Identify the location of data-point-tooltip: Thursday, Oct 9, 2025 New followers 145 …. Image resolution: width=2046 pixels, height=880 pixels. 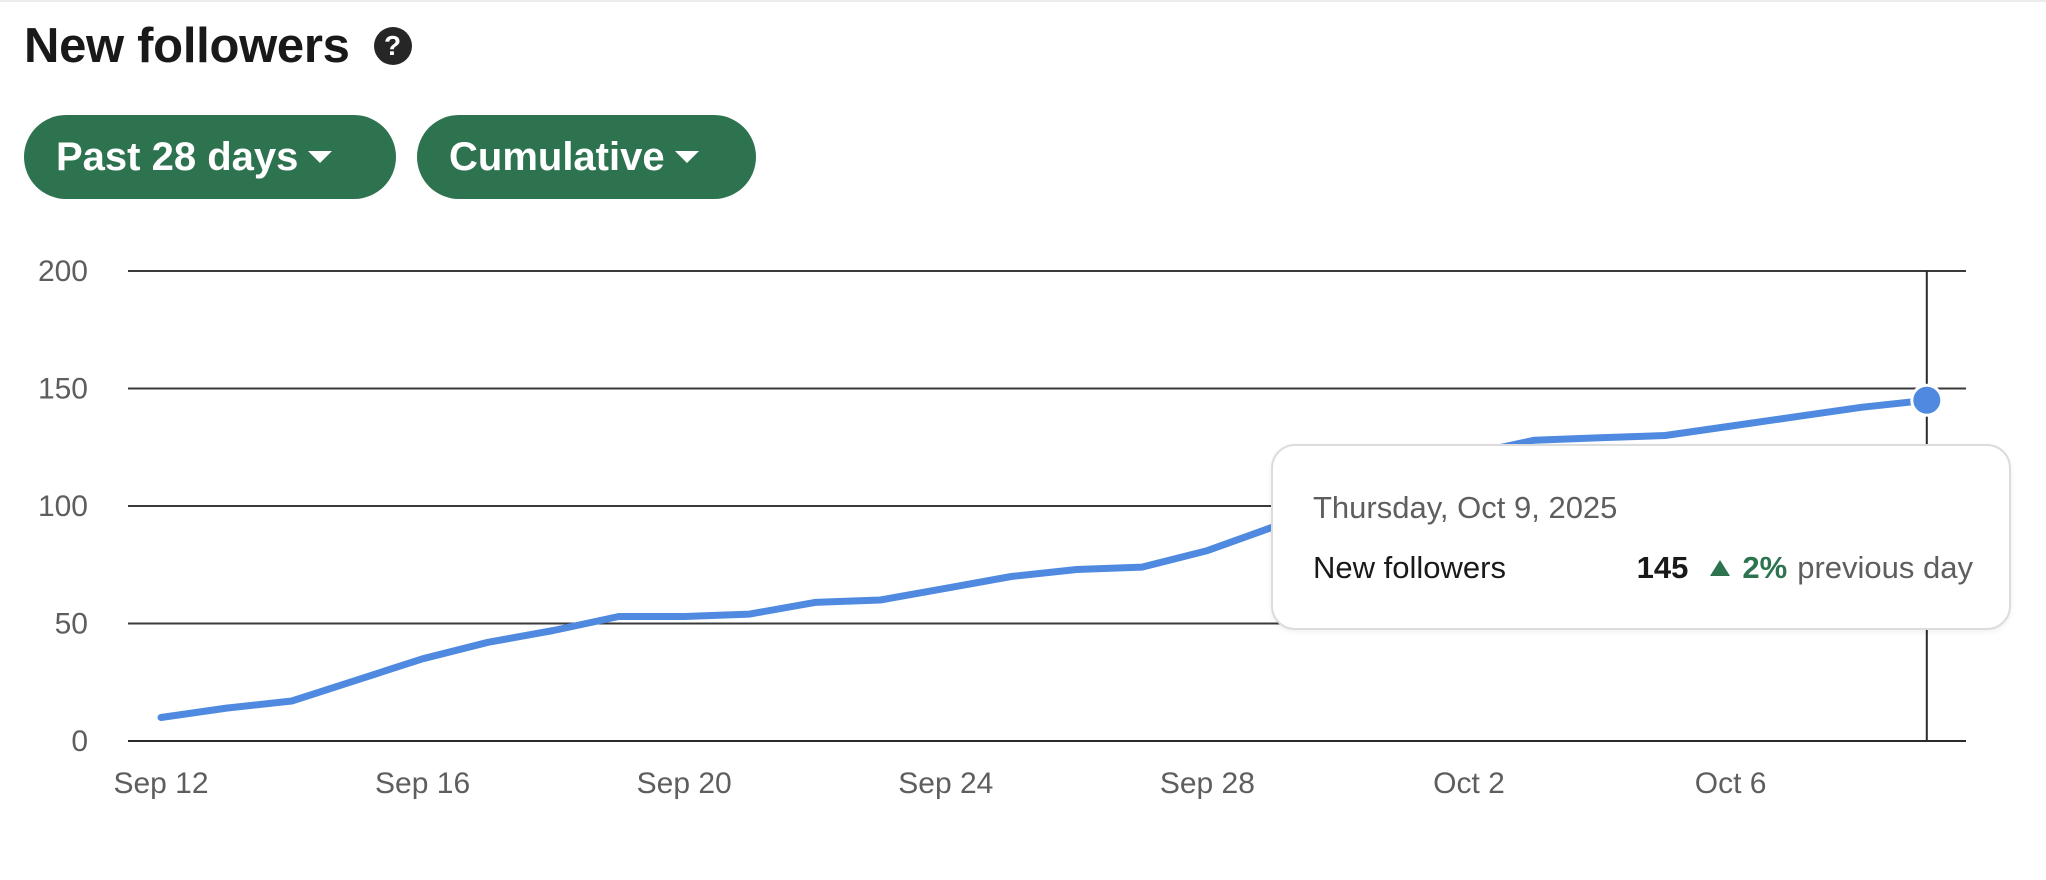
(1641, 537).